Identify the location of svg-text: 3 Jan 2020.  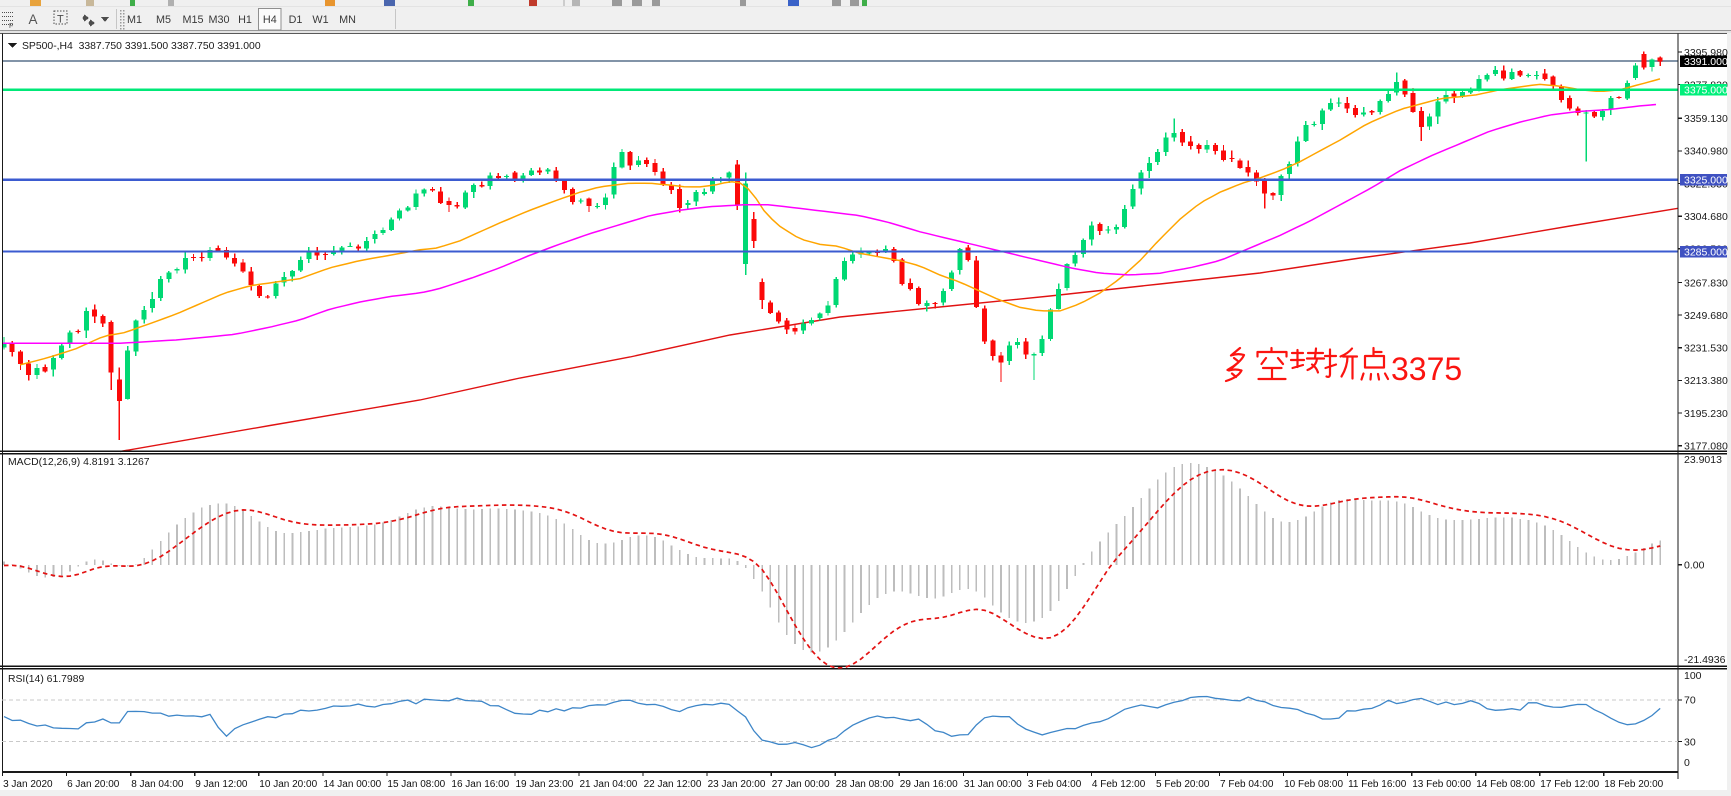
(28, 784).